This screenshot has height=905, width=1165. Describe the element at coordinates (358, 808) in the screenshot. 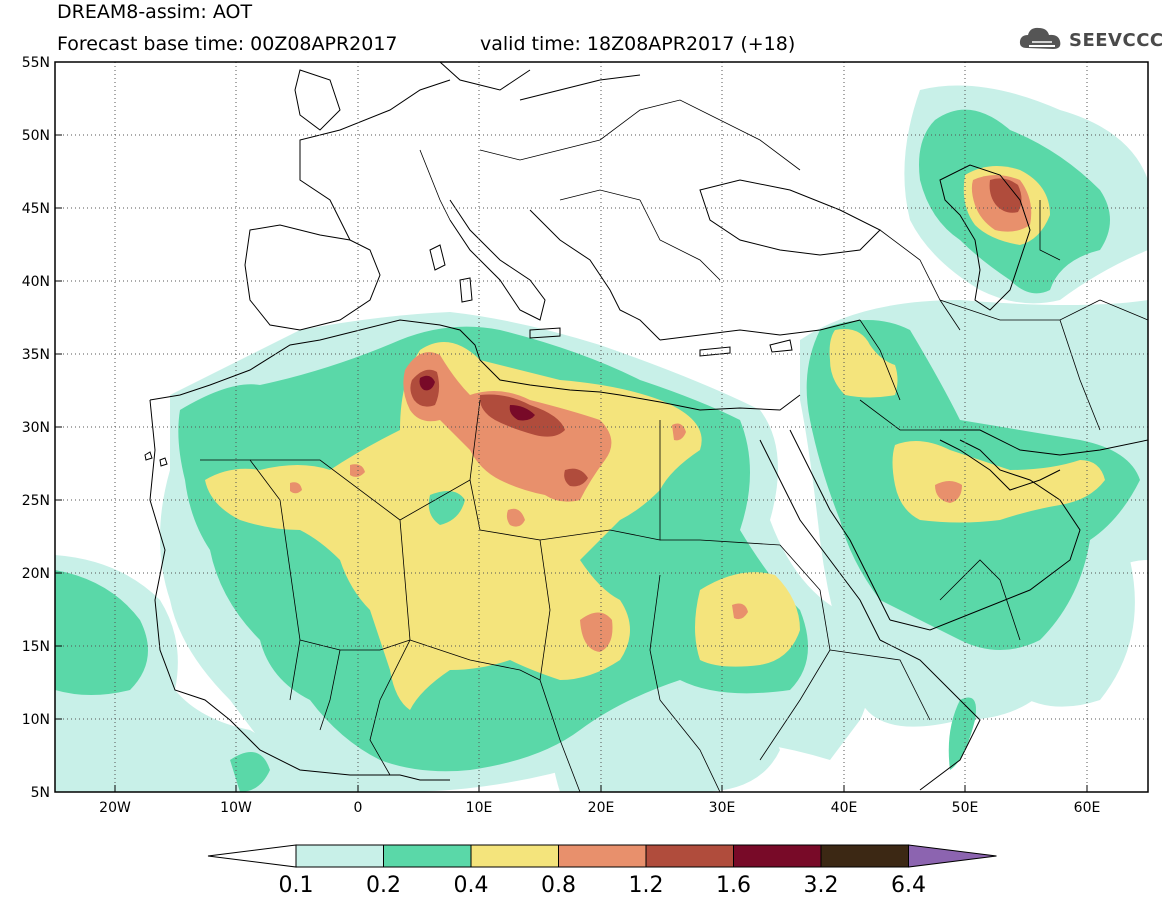

I see `lon-label: 0` at that location.